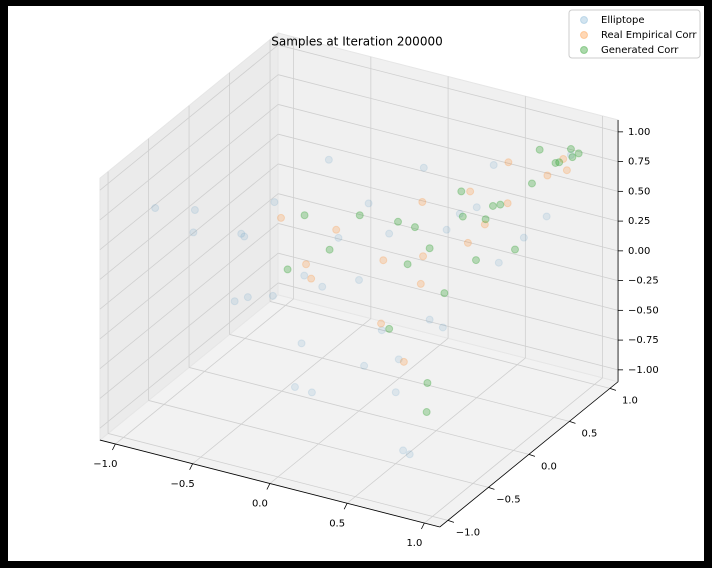  I want to click on y-axis-line, so click(529, 454).